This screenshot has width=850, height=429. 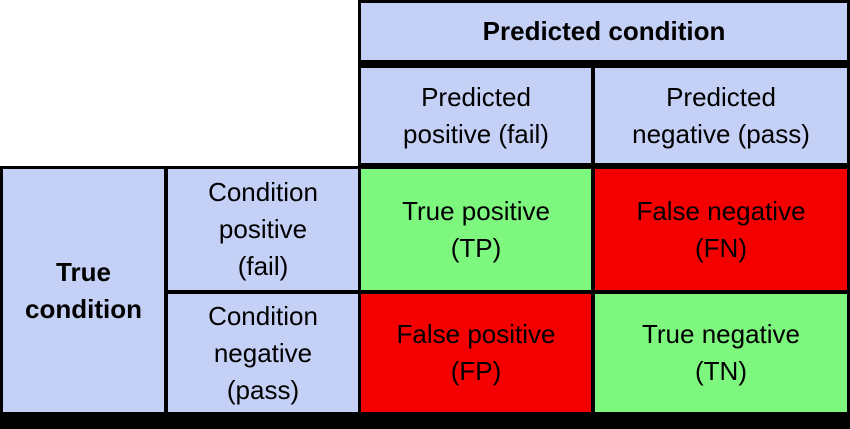 What do you see at coordinates (476, 96) in the screenshot?
I see `predicted-positive-line1: Predicted` at bounding box center [476, 96].